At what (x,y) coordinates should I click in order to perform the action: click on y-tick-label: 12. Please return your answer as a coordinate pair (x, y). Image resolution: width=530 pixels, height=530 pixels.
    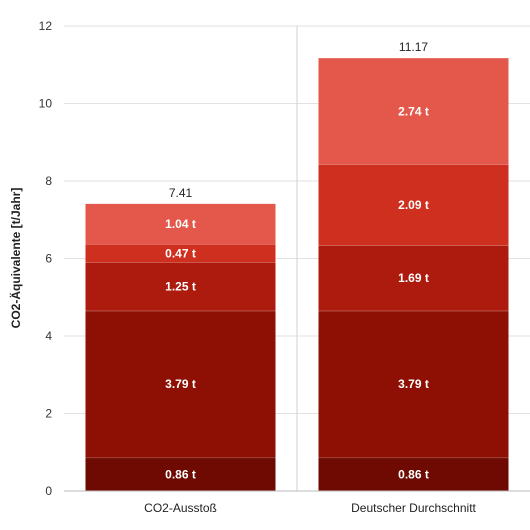
    Looking at the image, I should click on (46, 26).